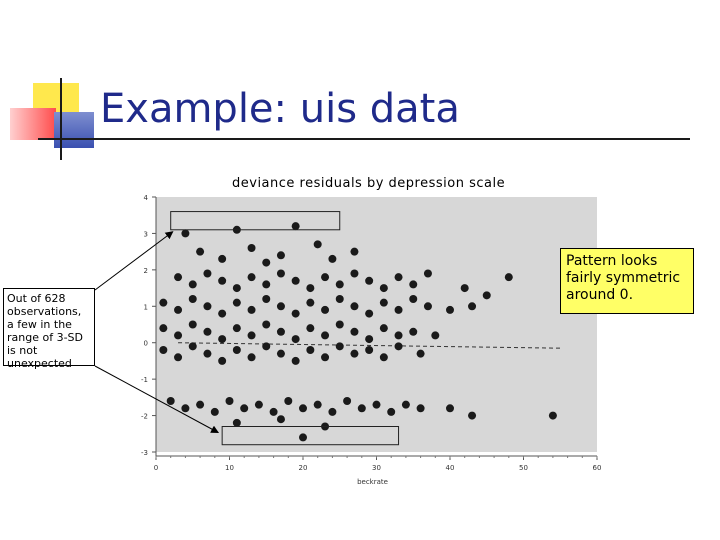 This screenshot has width=720, height=540. I want to click on x-tick-label: 40, so click(450, 468).